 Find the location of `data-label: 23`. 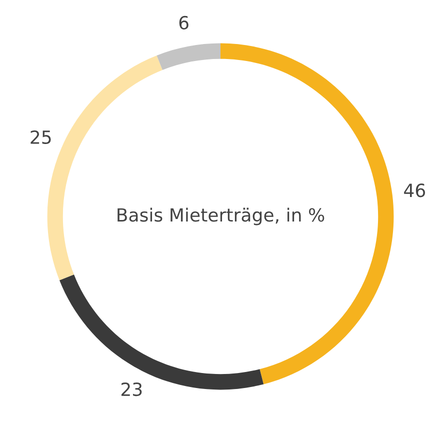

data-label: 23 is located at coordinates (131, 389).